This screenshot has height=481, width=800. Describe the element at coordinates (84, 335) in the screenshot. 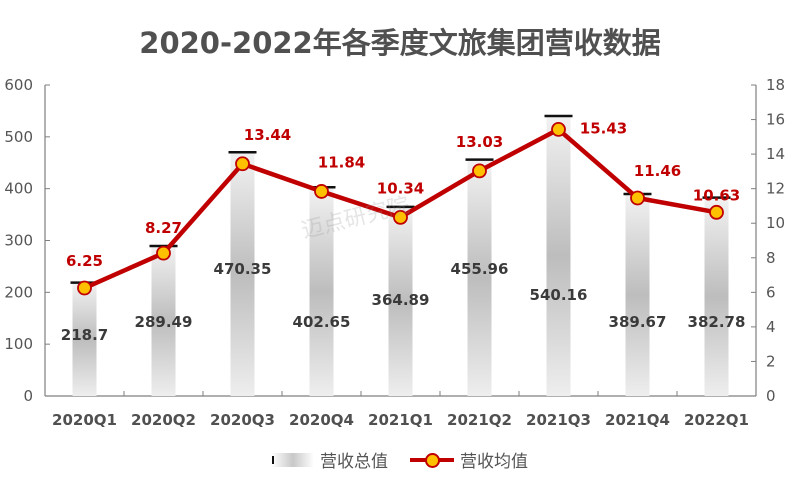

I see `bar-value-label: 218.7` at that location.